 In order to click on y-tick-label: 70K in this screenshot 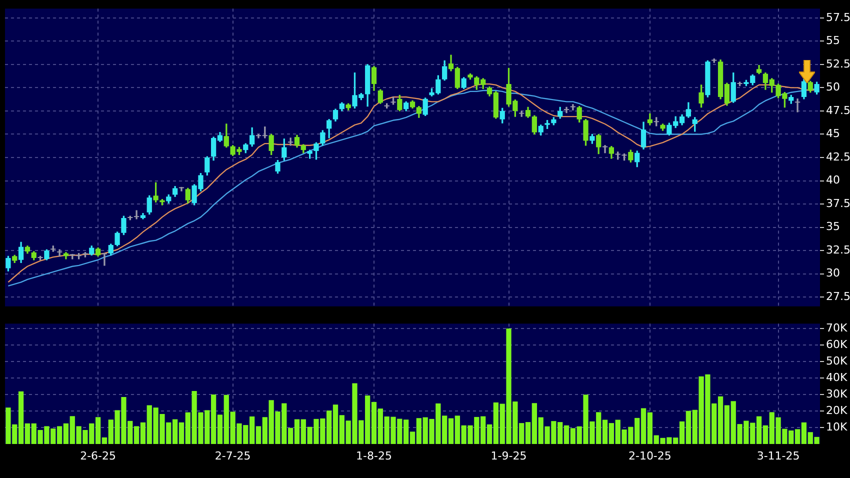, I will do `click(837, 327)`.